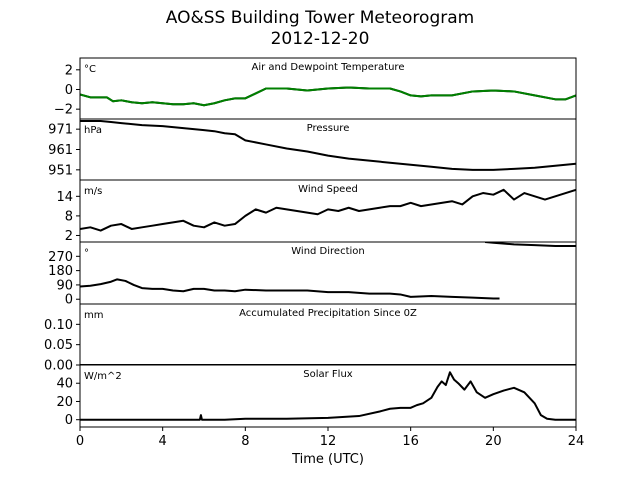 This screenshot has width=640, height=480. What do you see at coordinates (60, 257) in the screenshot?
I see `y-tick-label: 270` at bounding box center [60, 257].